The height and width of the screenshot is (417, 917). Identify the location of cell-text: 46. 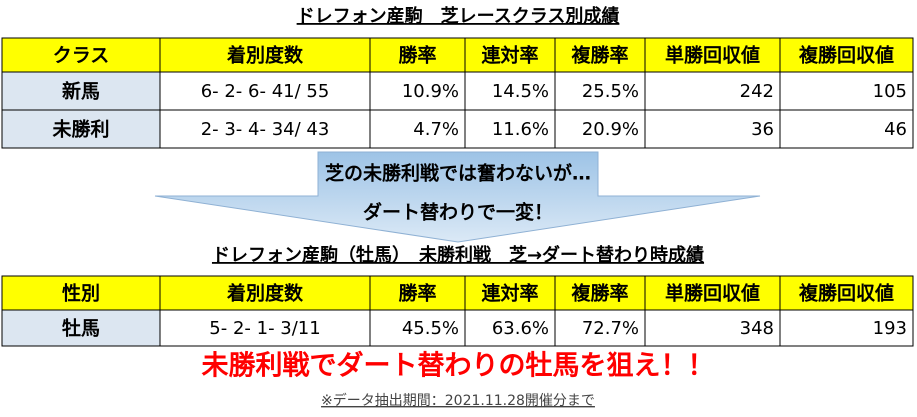
(895, 129).